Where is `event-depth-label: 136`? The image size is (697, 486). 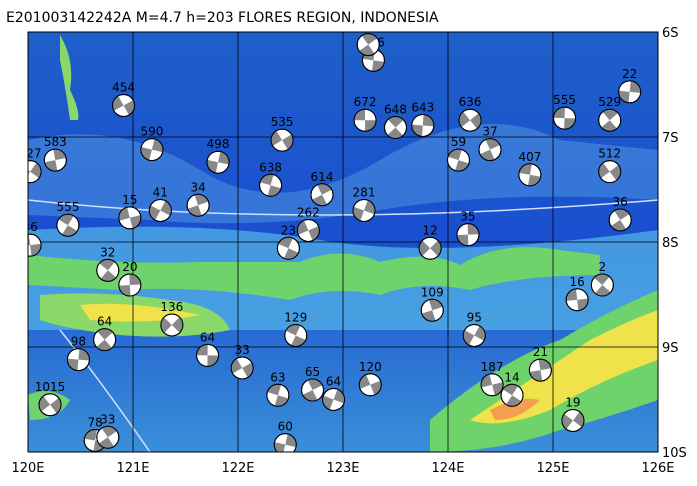 event-depth-label: 136 is located at coordinates (171, 307).